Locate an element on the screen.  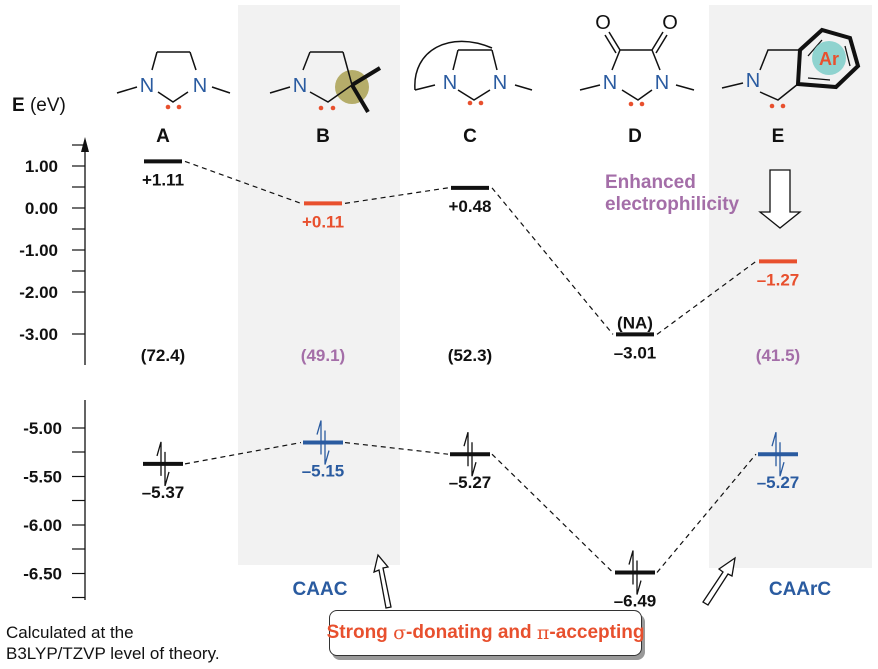
compound-label: D is located at coordinates (635, 136).